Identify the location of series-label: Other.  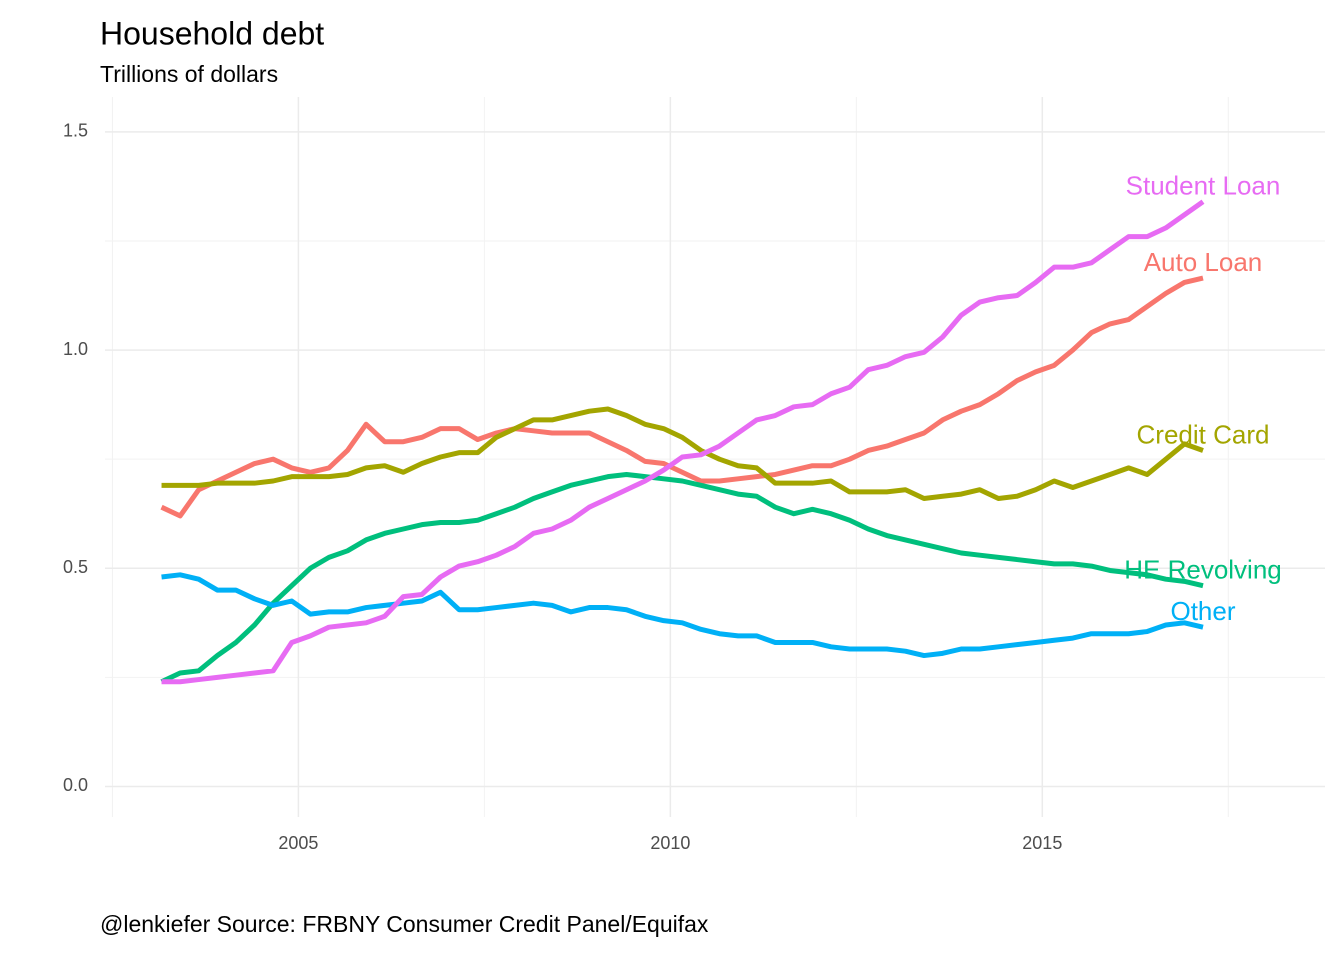
(1202, 611).